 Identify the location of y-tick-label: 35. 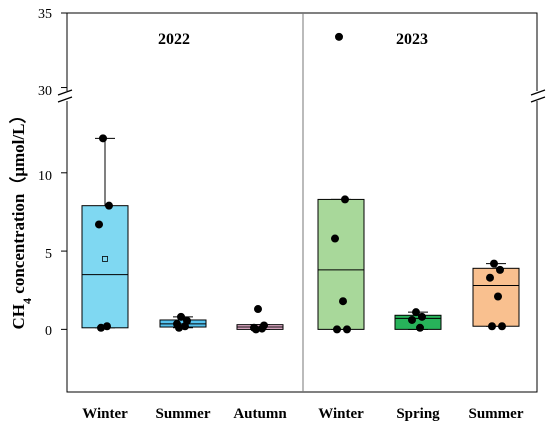
(45, 14).